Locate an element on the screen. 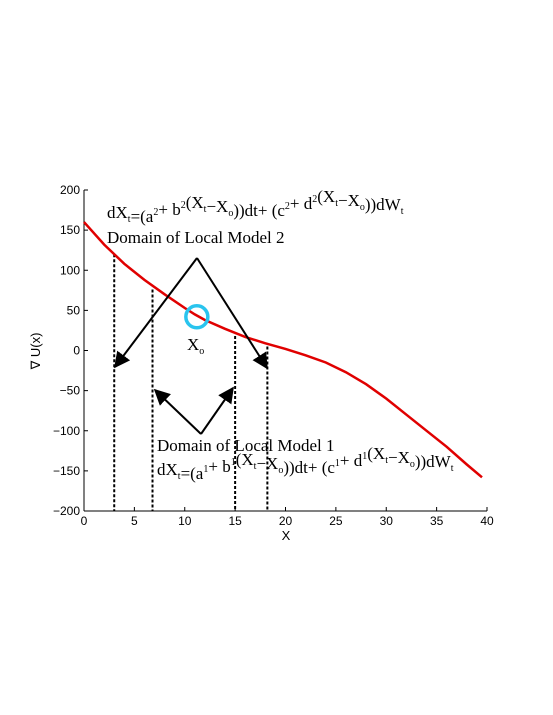  y-axis-label: ∇ U(x) is located at coordinates (35, 352).